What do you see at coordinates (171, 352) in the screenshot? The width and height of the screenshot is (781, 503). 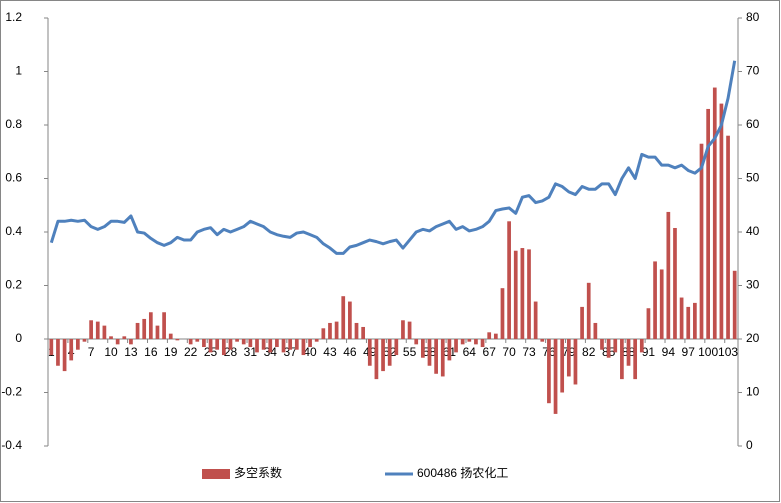 I see `x-tick-label: 19` at bounding box center [171, 352].